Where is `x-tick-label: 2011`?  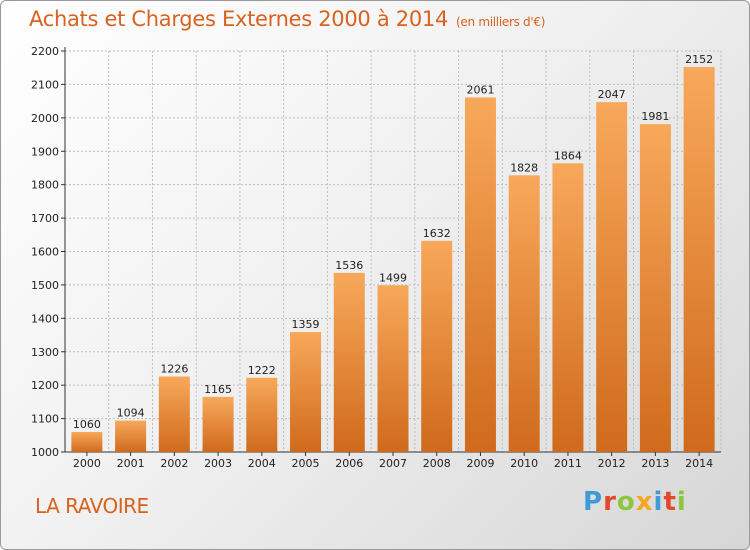 x-tick-label: 2011 is located at coordinates (568, 463).